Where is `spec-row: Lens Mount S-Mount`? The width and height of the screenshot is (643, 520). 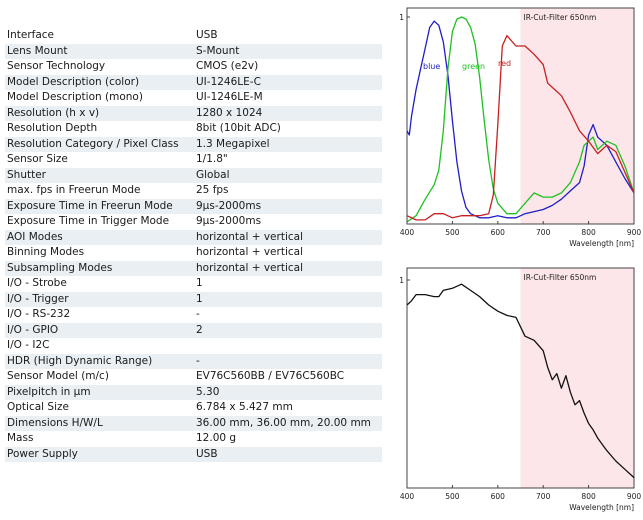
spec-row: Lens Mount S-Mount is located at coordinates (193, 51).